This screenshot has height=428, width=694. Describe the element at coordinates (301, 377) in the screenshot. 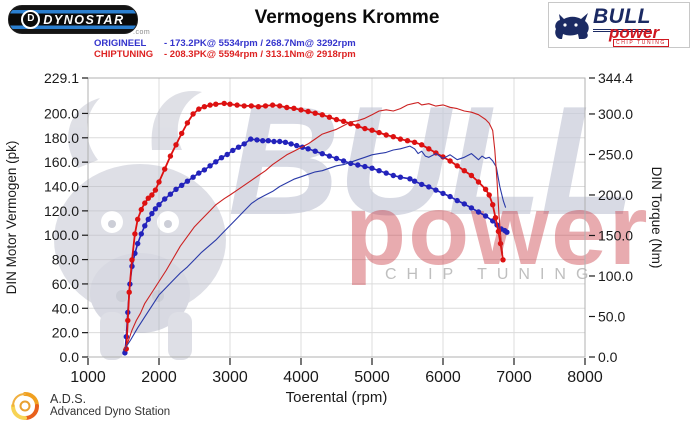

I see `svg-text: 4000` at that location.